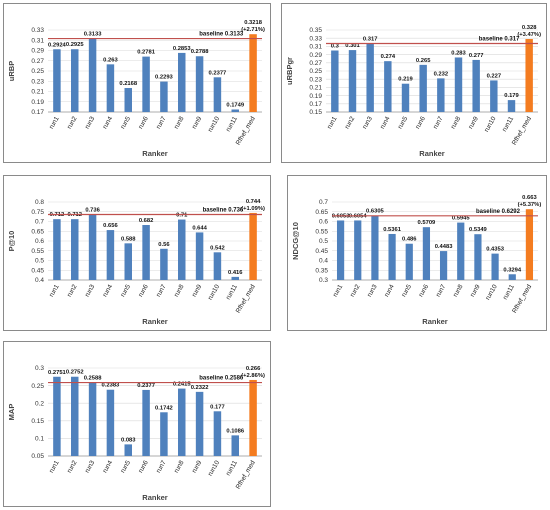 This screenshot has height=510, width=550. What do you see at coordinates (182, 49) in the screenshot?
I see `data-label: 0.2853` at bounding box center [182, 49].